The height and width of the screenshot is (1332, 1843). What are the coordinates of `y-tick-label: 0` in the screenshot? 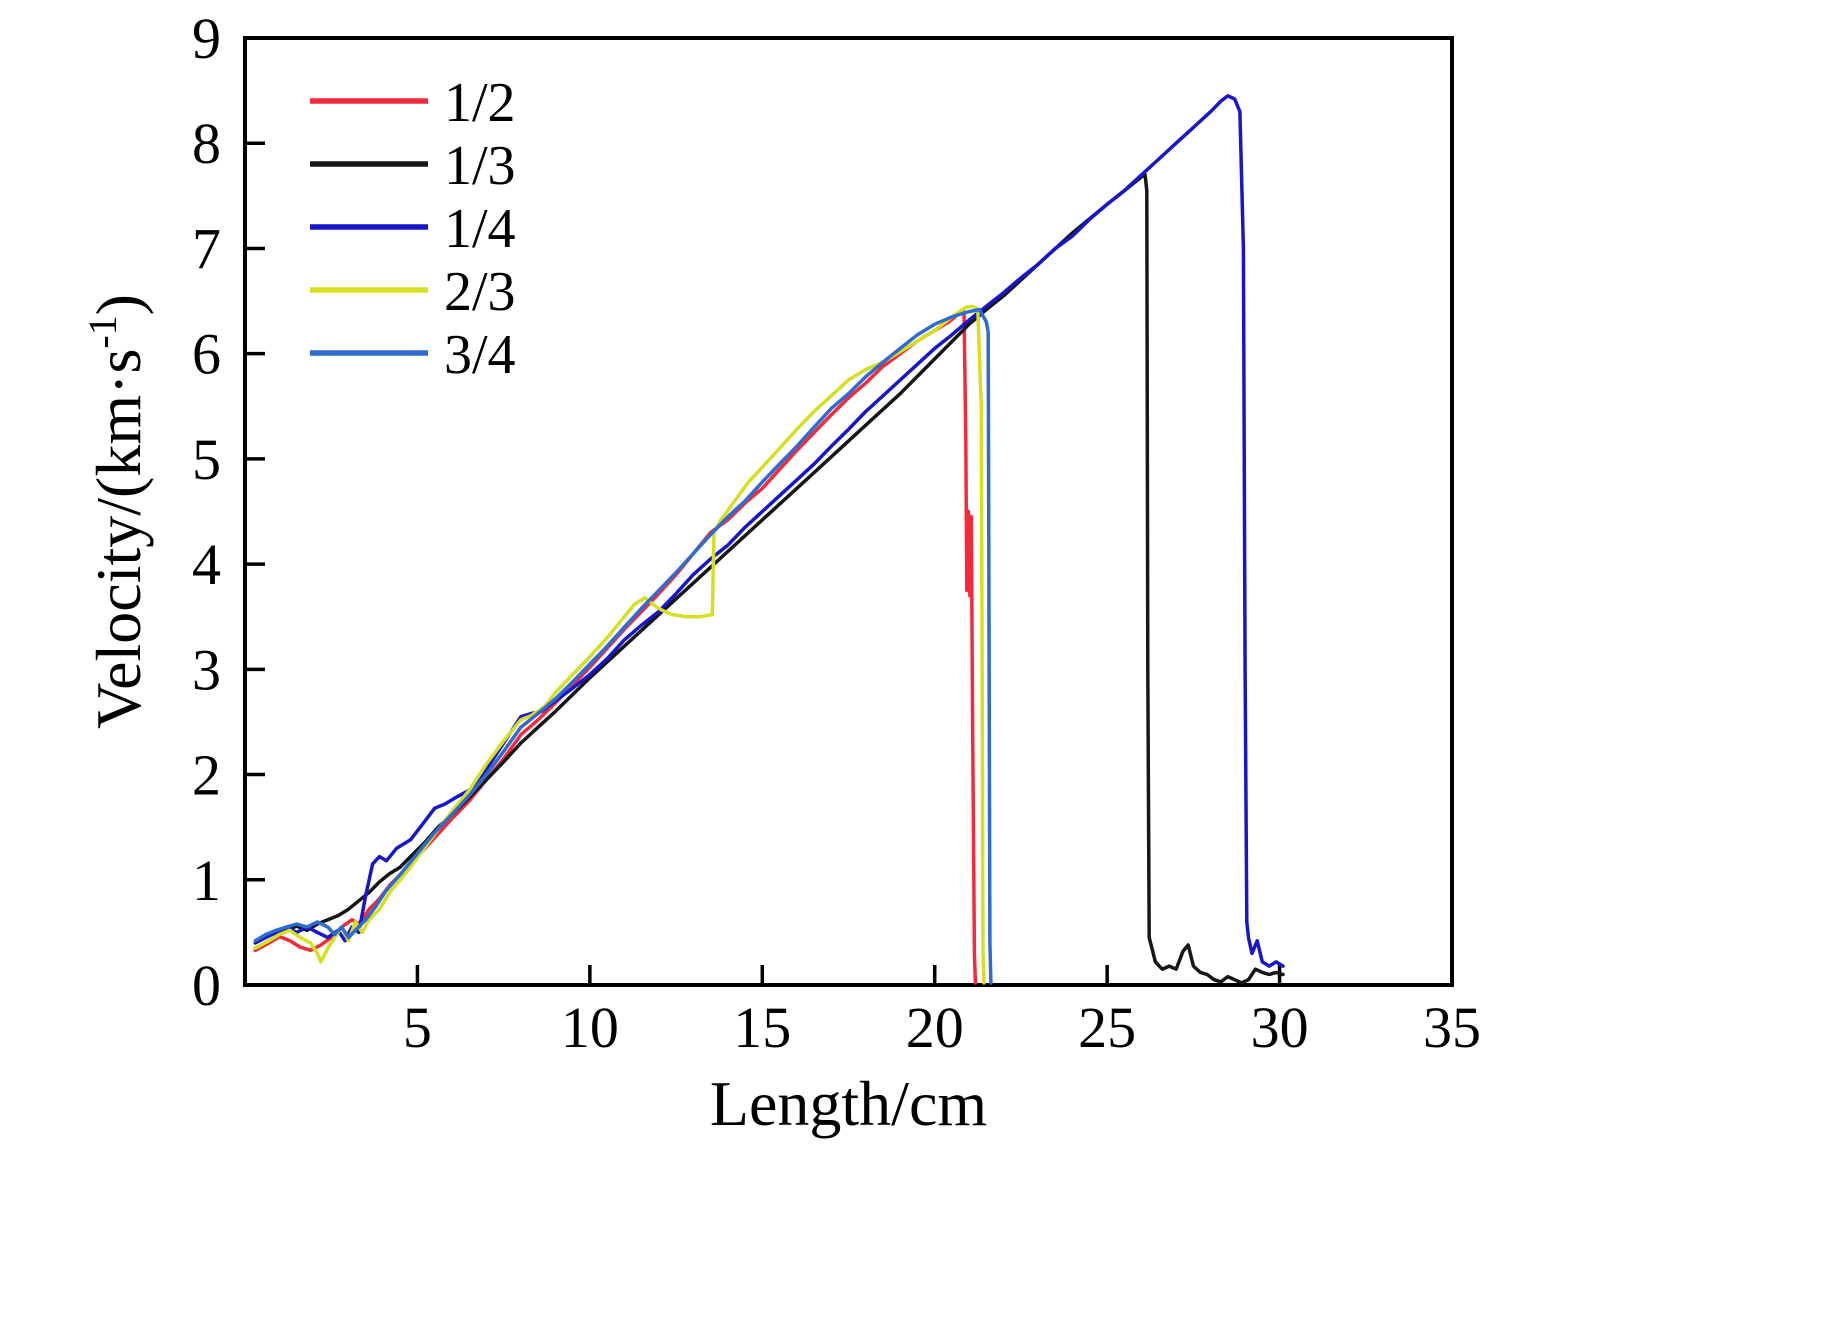 It's located at (206, 985).